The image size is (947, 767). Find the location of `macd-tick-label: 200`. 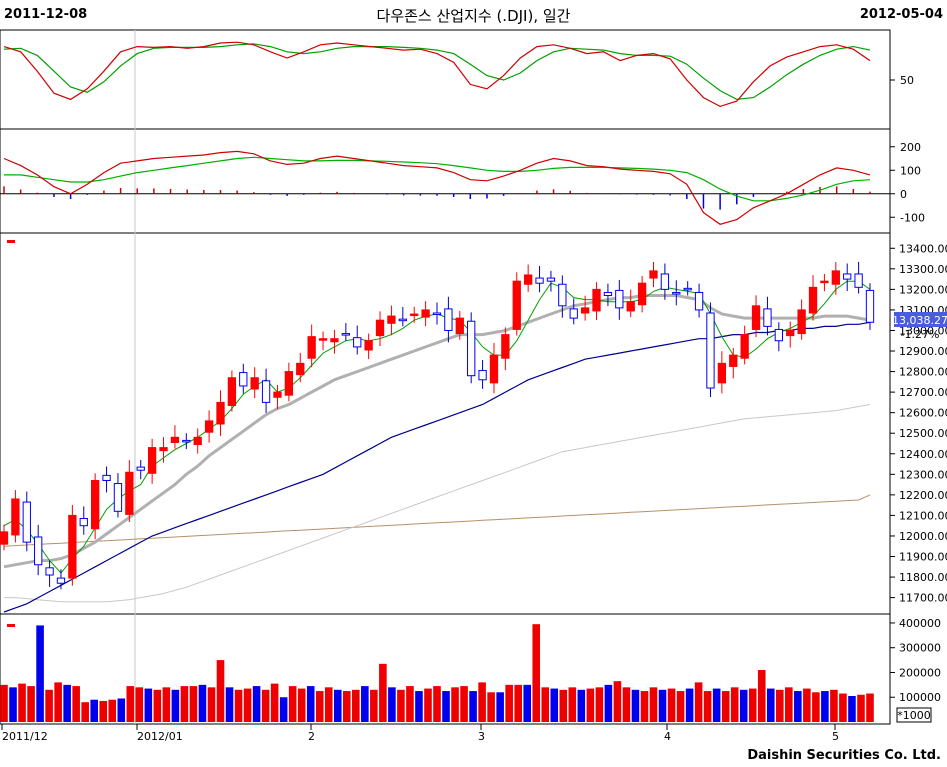

macd-tick-label: 200 is located at coordinates (910, 147).